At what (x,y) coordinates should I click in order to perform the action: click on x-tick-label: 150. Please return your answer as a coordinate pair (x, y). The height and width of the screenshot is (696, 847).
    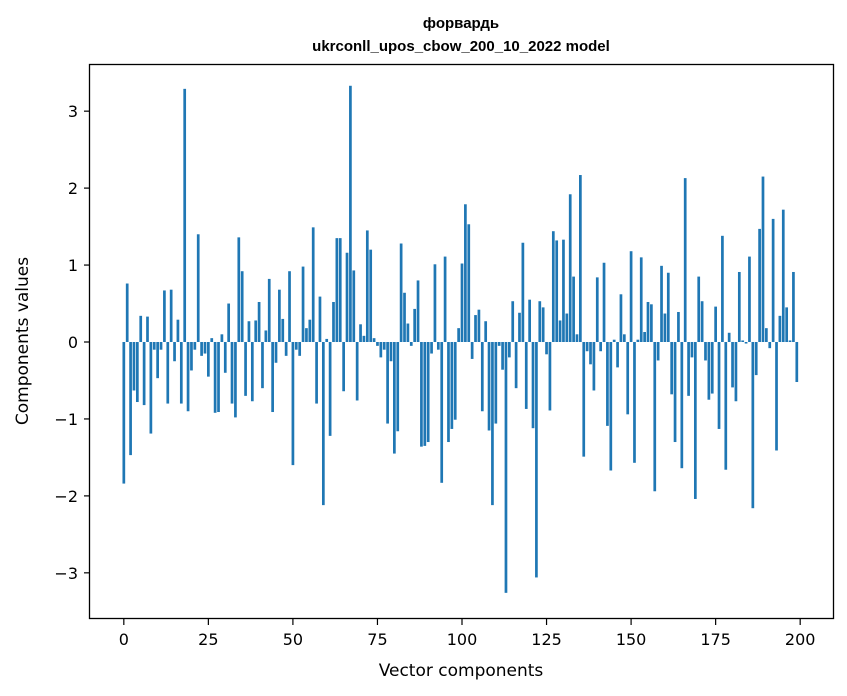
    Looking at the image, I should click on (631, 639).